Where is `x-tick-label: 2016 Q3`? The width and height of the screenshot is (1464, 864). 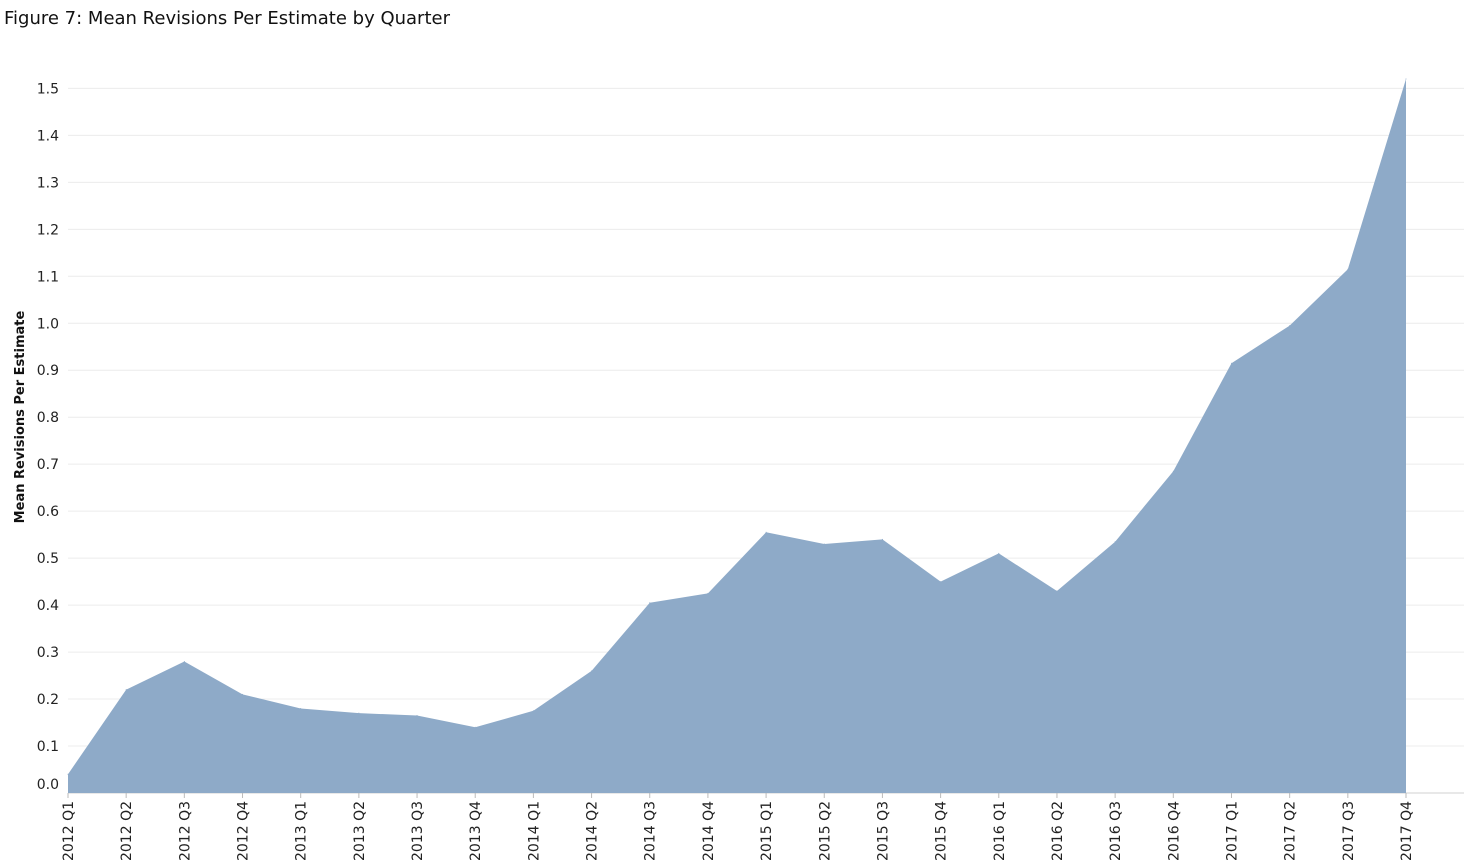
x-tick-label: 2016 Q3 is located at coordinates (1116, 831).